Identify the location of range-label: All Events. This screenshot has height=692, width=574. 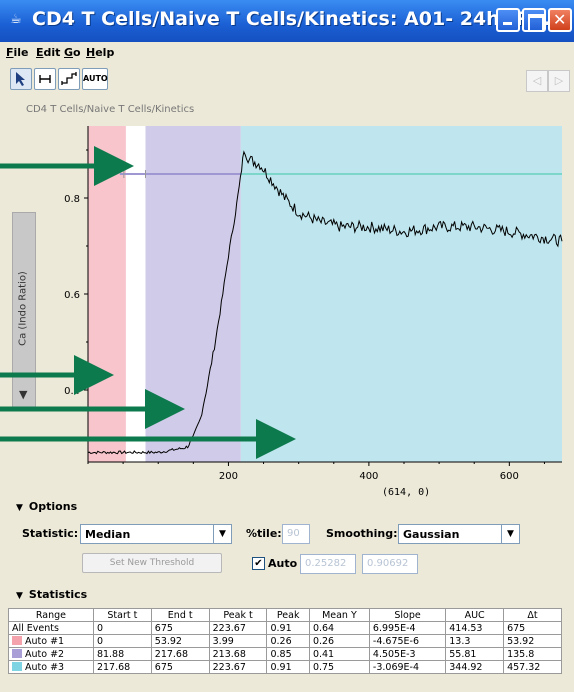
(35, 628).